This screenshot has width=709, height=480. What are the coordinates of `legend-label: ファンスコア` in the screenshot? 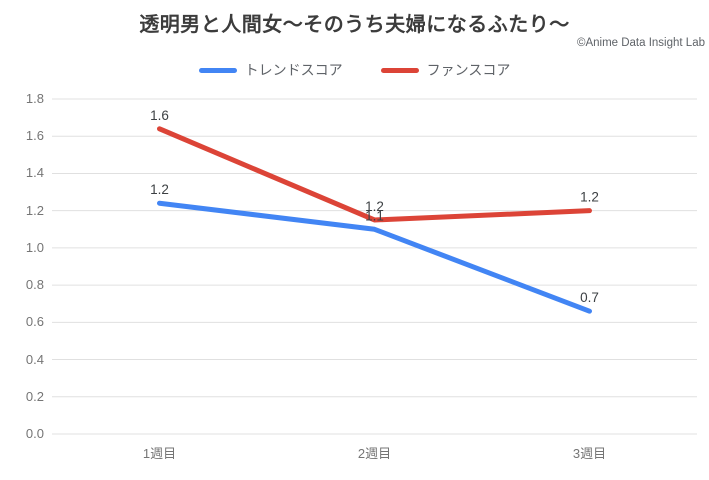 It's located at (468, 70).